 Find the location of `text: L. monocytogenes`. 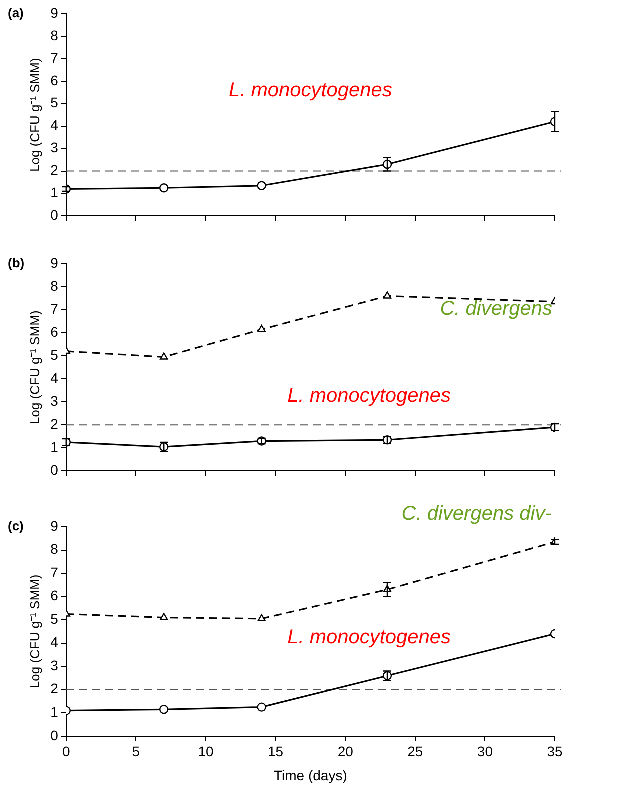

text: L. monocytogenes is located at coordinates (310, 90).